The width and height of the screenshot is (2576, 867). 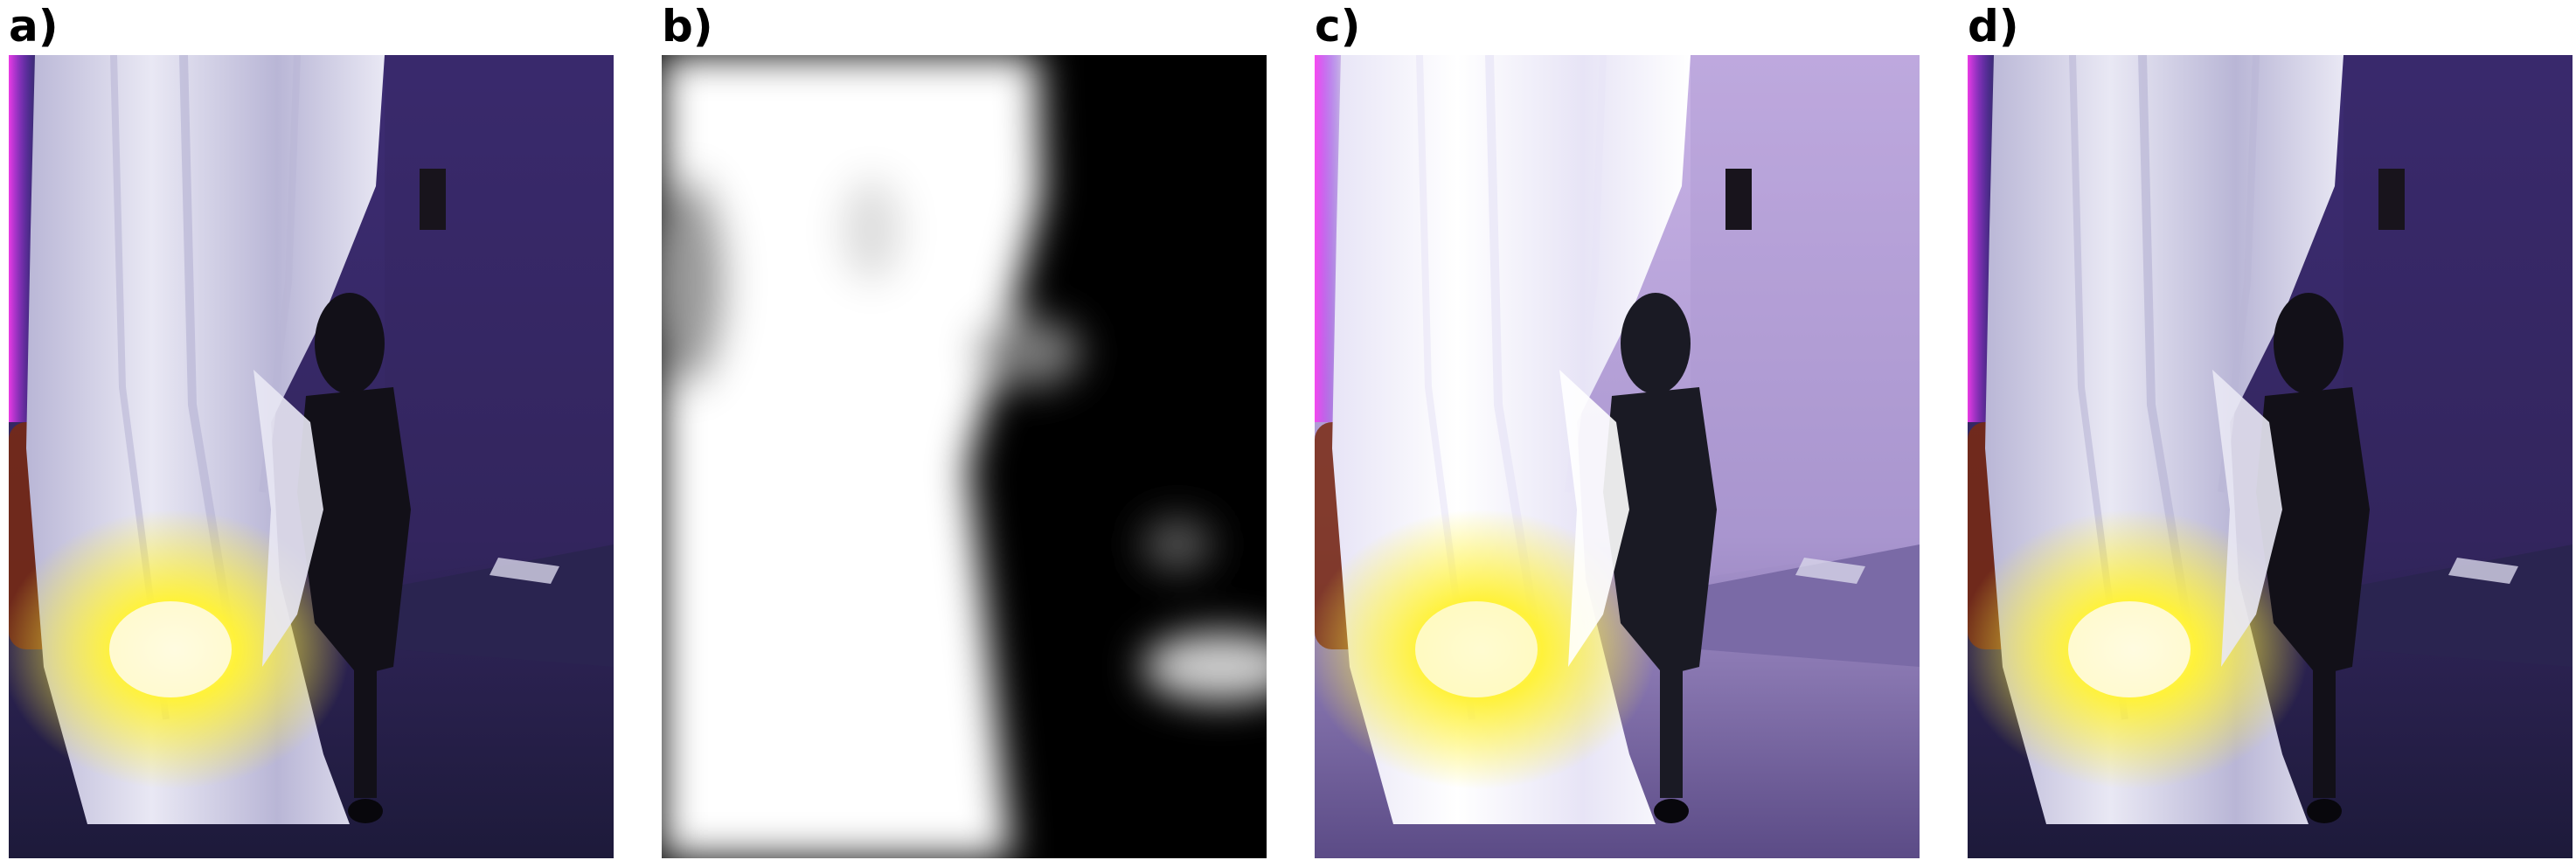 I want to click on panel-label-b: b), so click(x=687, y=26).